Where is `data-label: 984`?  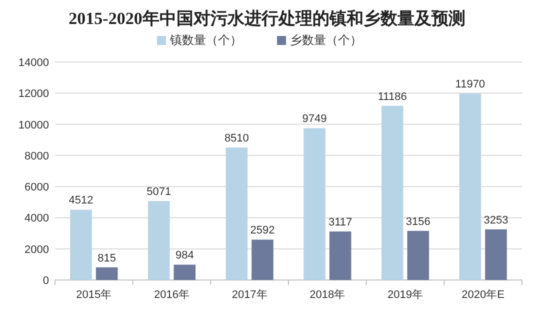
data-label: 984 is located at coordinates (184, 256).